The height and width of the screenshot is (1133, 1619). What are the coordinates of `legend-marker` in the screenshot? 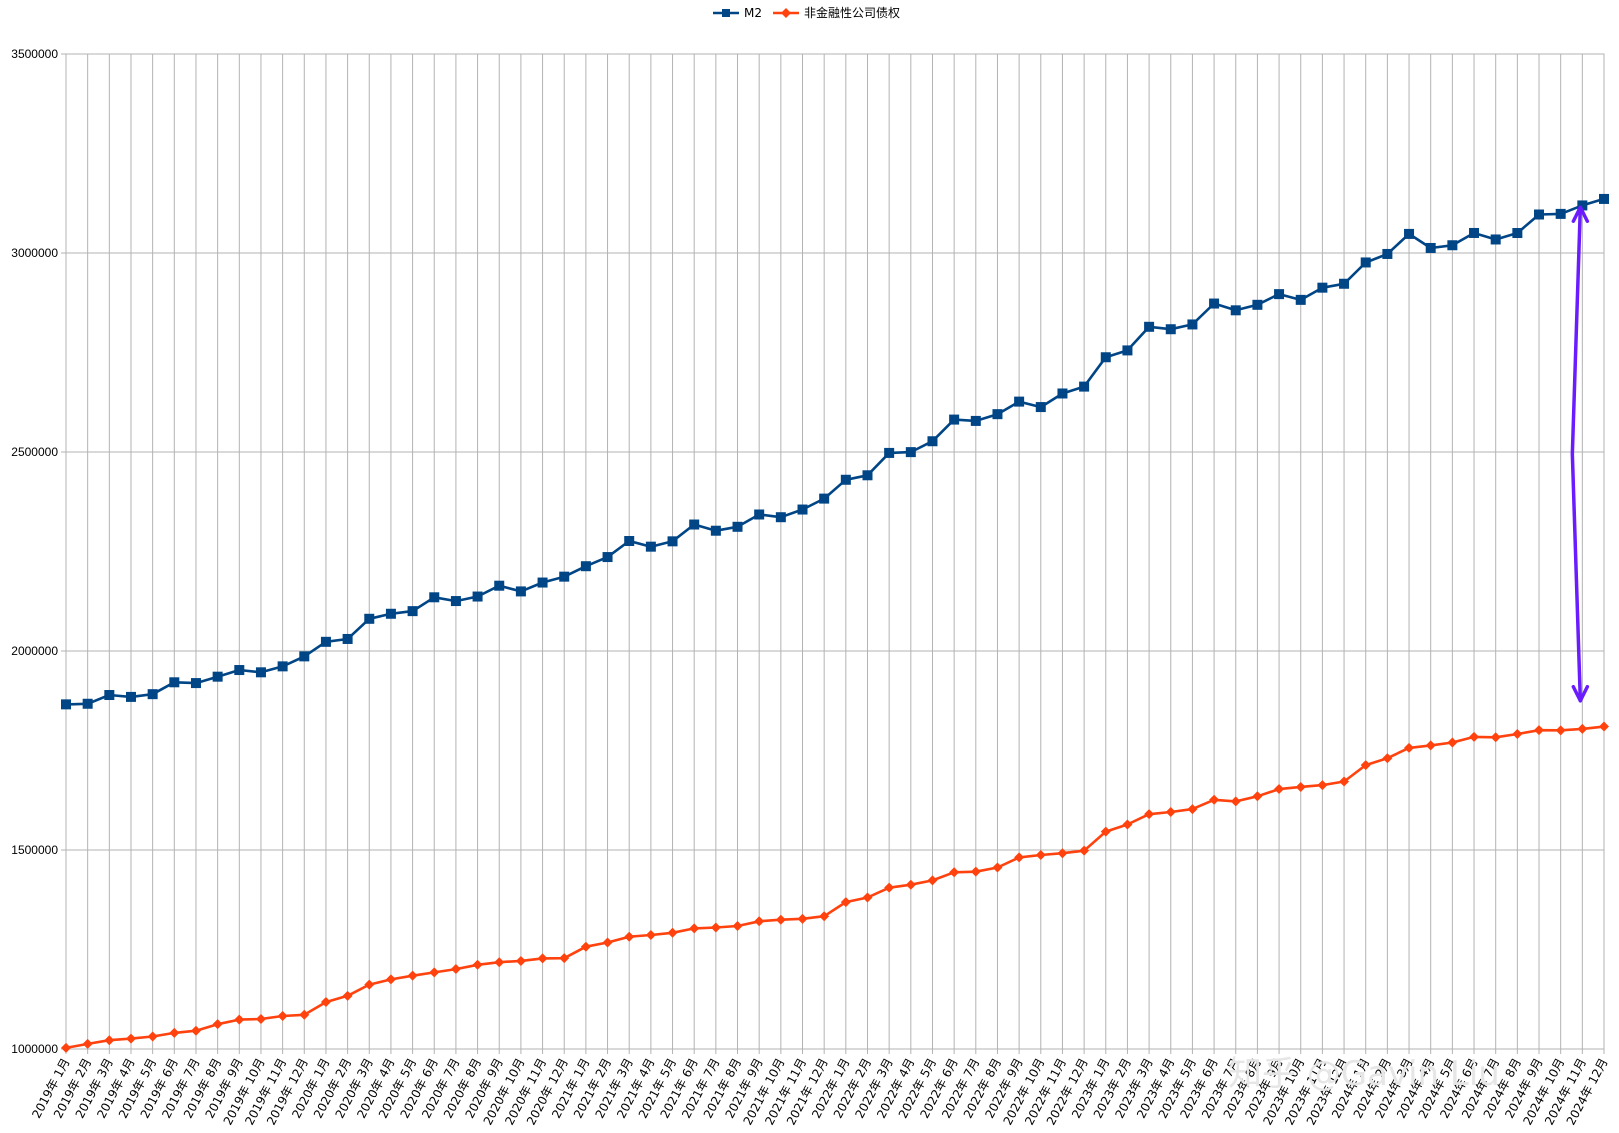 It's located at (726, 13).